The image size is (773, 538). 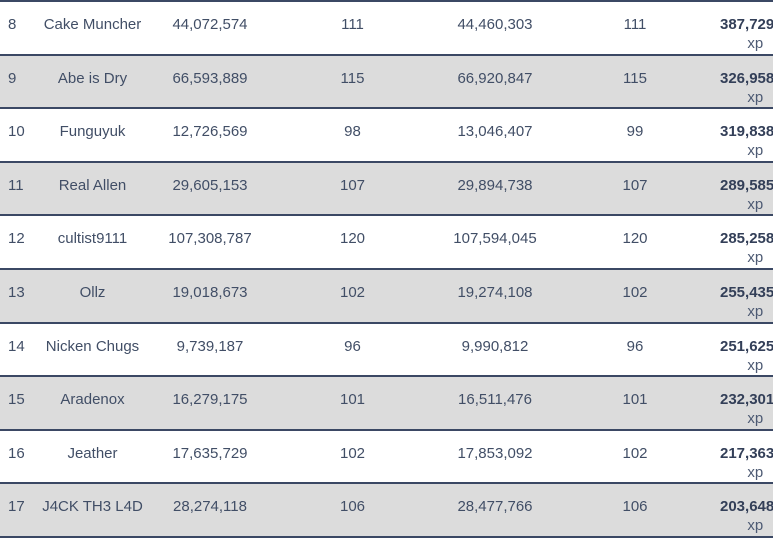 What do you see at coordinates (495, 185) in the screenshot?
I see `current-xp-cell: 29,894,738` at bounding box center [495, 185].